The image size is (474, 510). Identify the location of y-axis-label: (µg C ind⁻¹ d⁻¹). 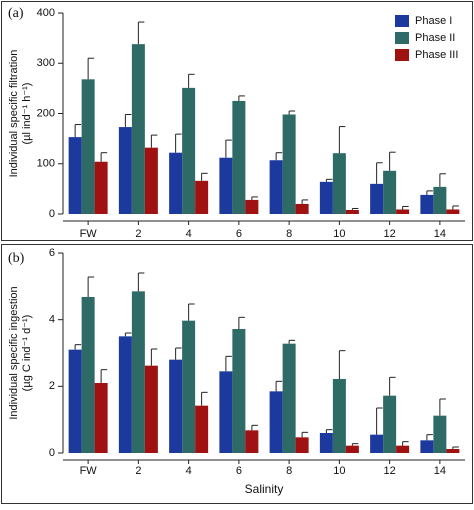
(27, 353).